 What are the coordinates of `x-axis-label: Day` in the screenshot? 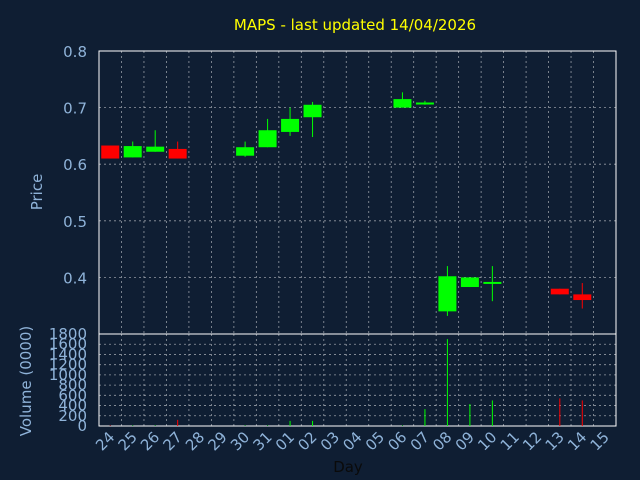 It's located at (348, 467).